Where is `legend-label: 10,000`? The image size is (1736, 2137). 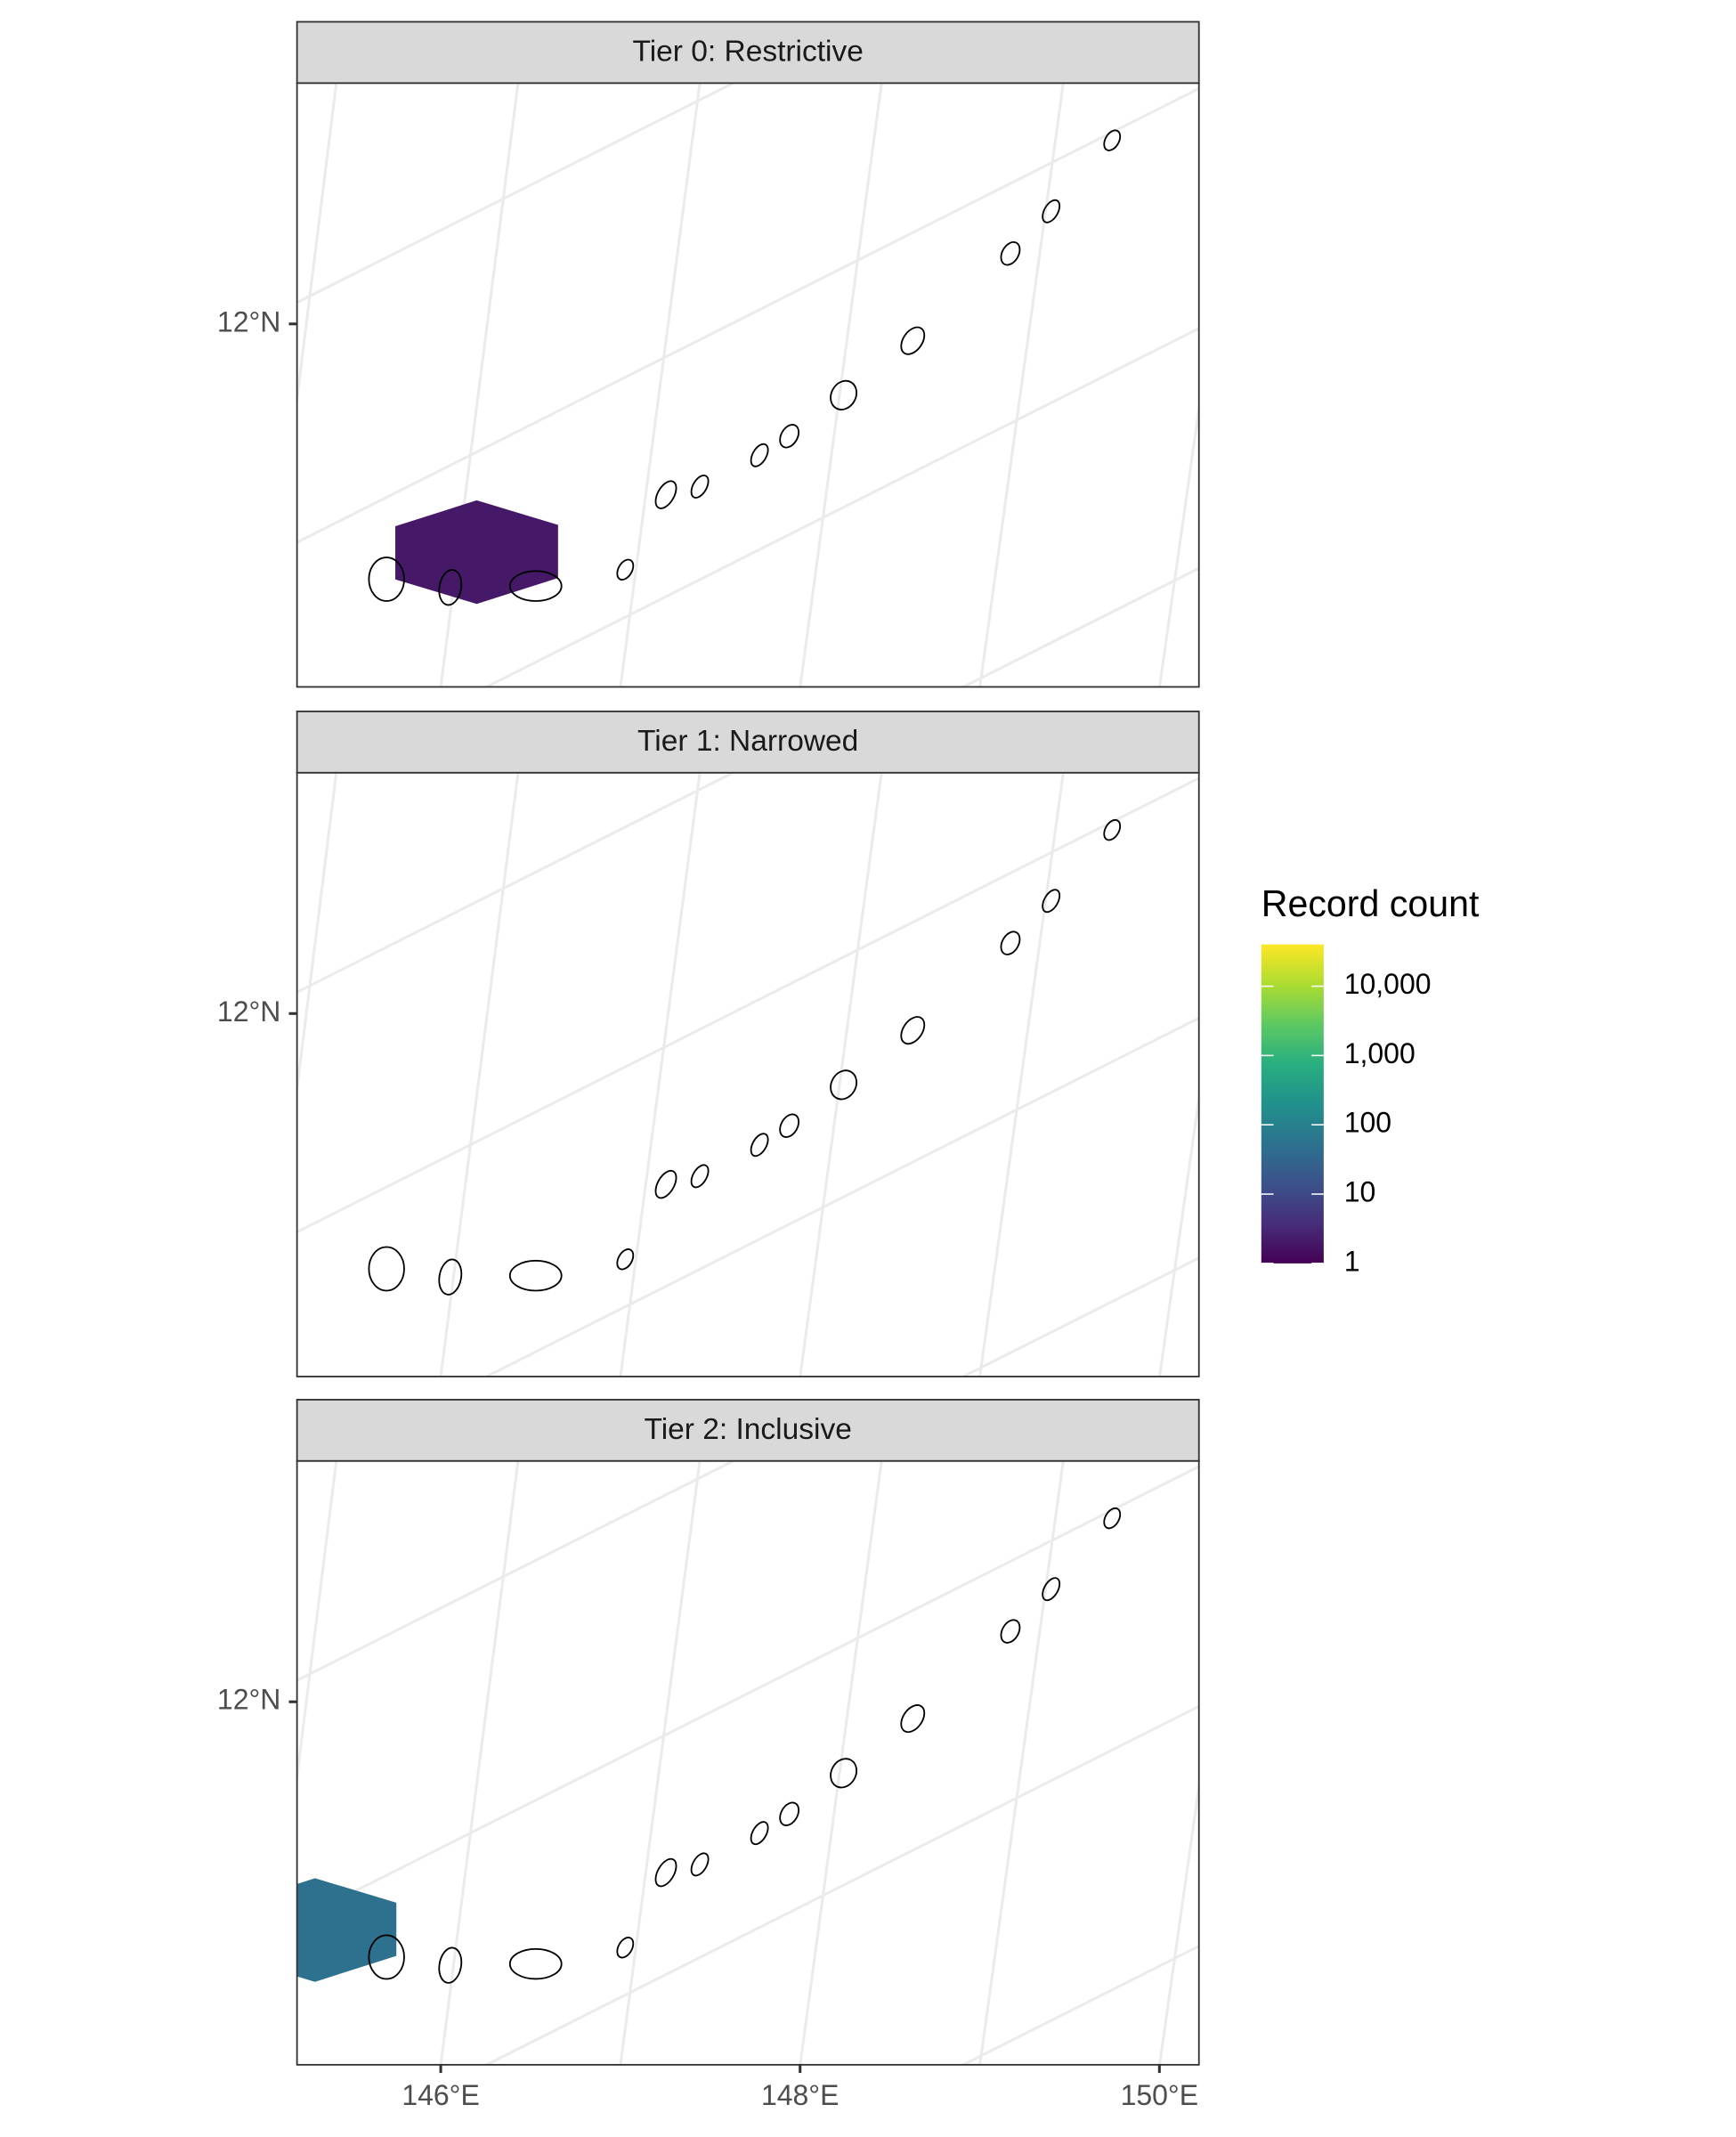 legend-label: 10,000 is located at coordinates (1388, 984).